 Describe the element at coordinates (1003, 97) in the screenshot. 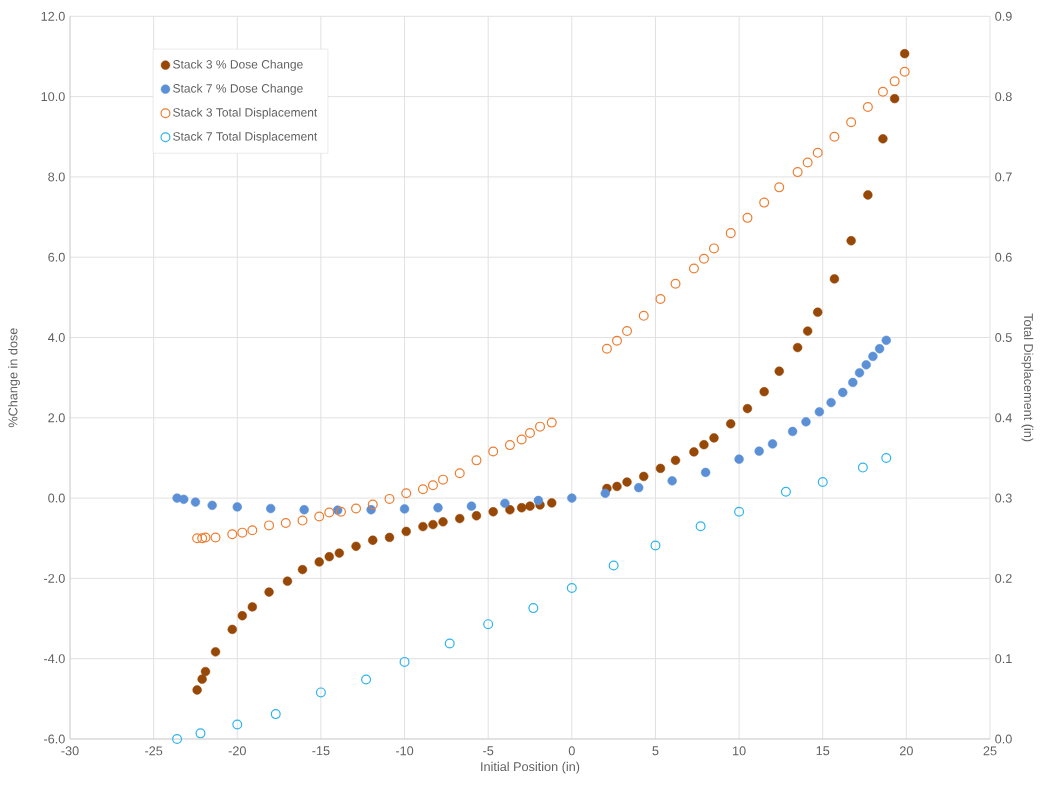

I see `y2-tick-label: 0.8` at that location.